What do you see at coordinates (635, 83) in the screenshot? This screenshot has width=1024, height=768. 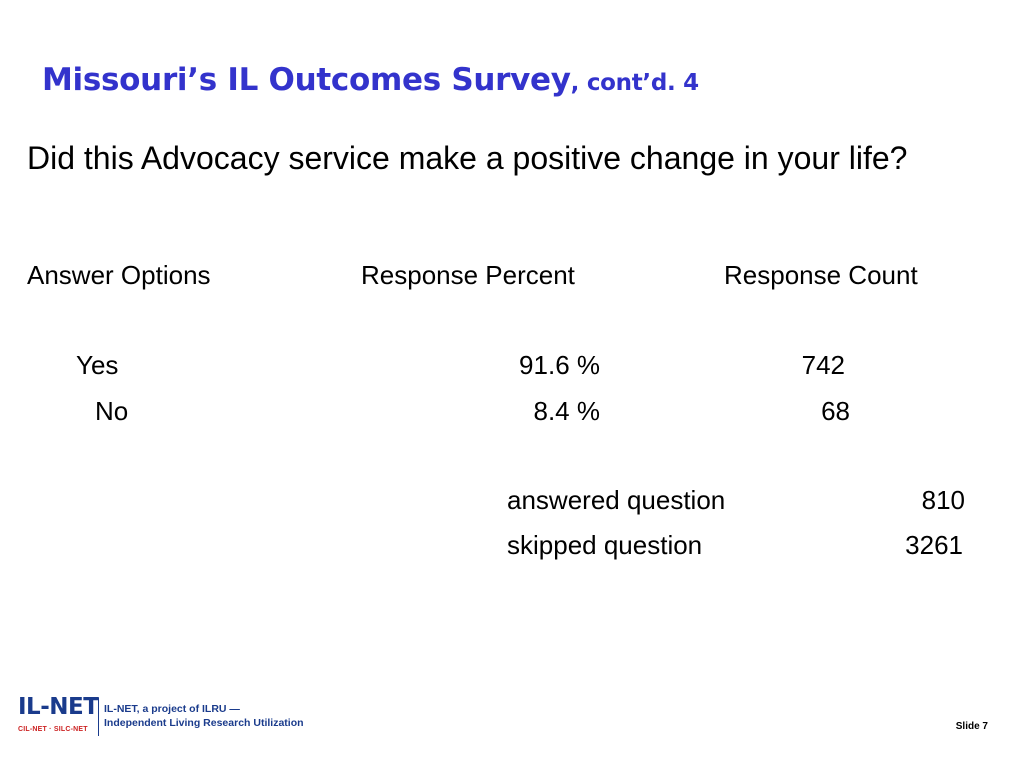 I see `slide-title-sub: , cont’d. 4` at bounding box center [635, 83].